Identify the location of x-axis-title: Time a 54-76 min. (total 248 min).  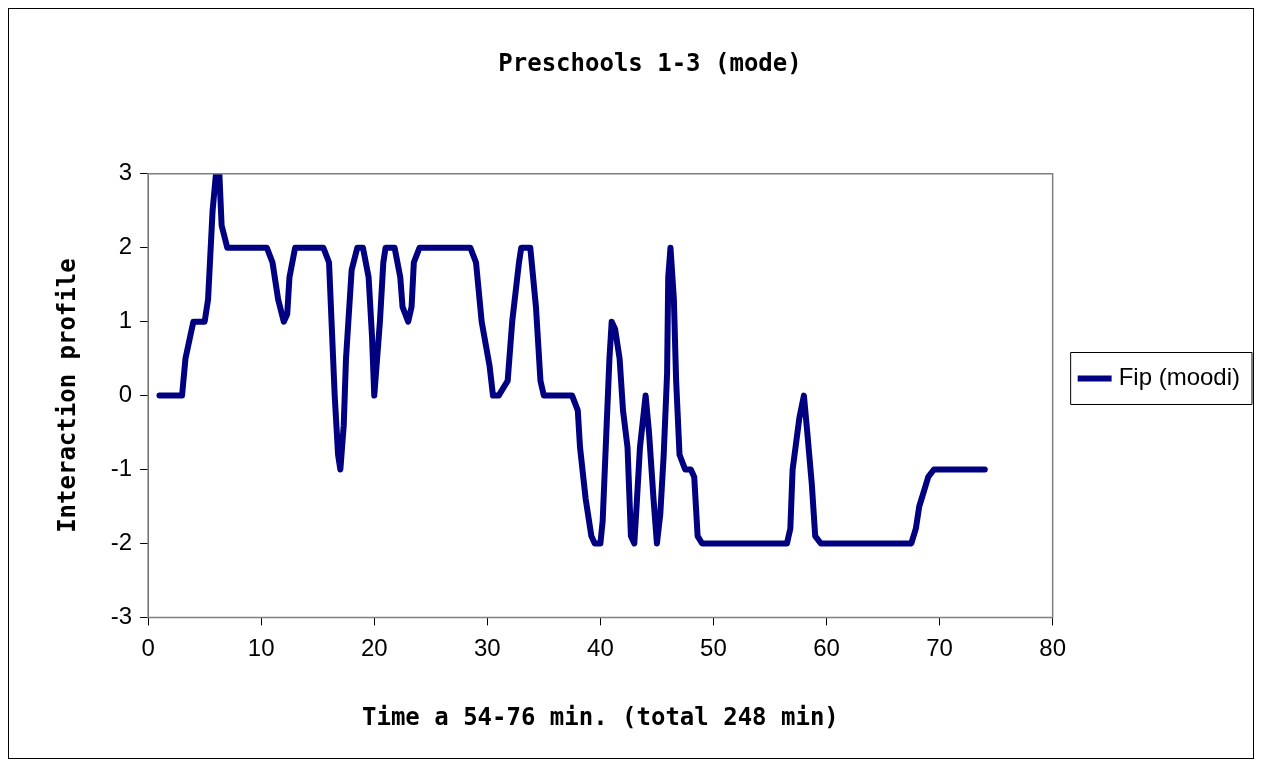
(600, 716).